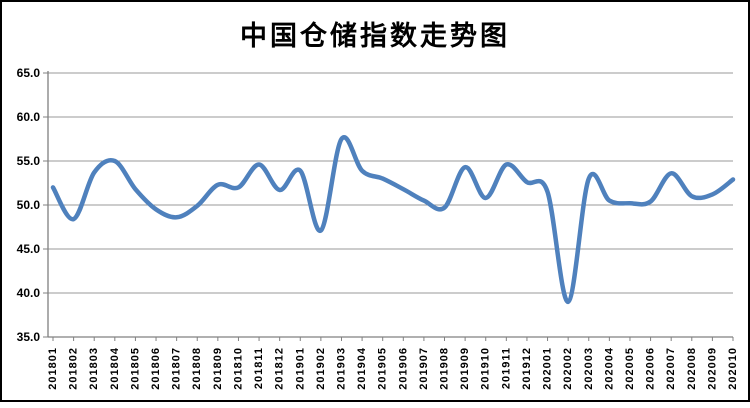 The image size is (750, 408). I want to click on x-tick-label: 201905, so click(383, 368).